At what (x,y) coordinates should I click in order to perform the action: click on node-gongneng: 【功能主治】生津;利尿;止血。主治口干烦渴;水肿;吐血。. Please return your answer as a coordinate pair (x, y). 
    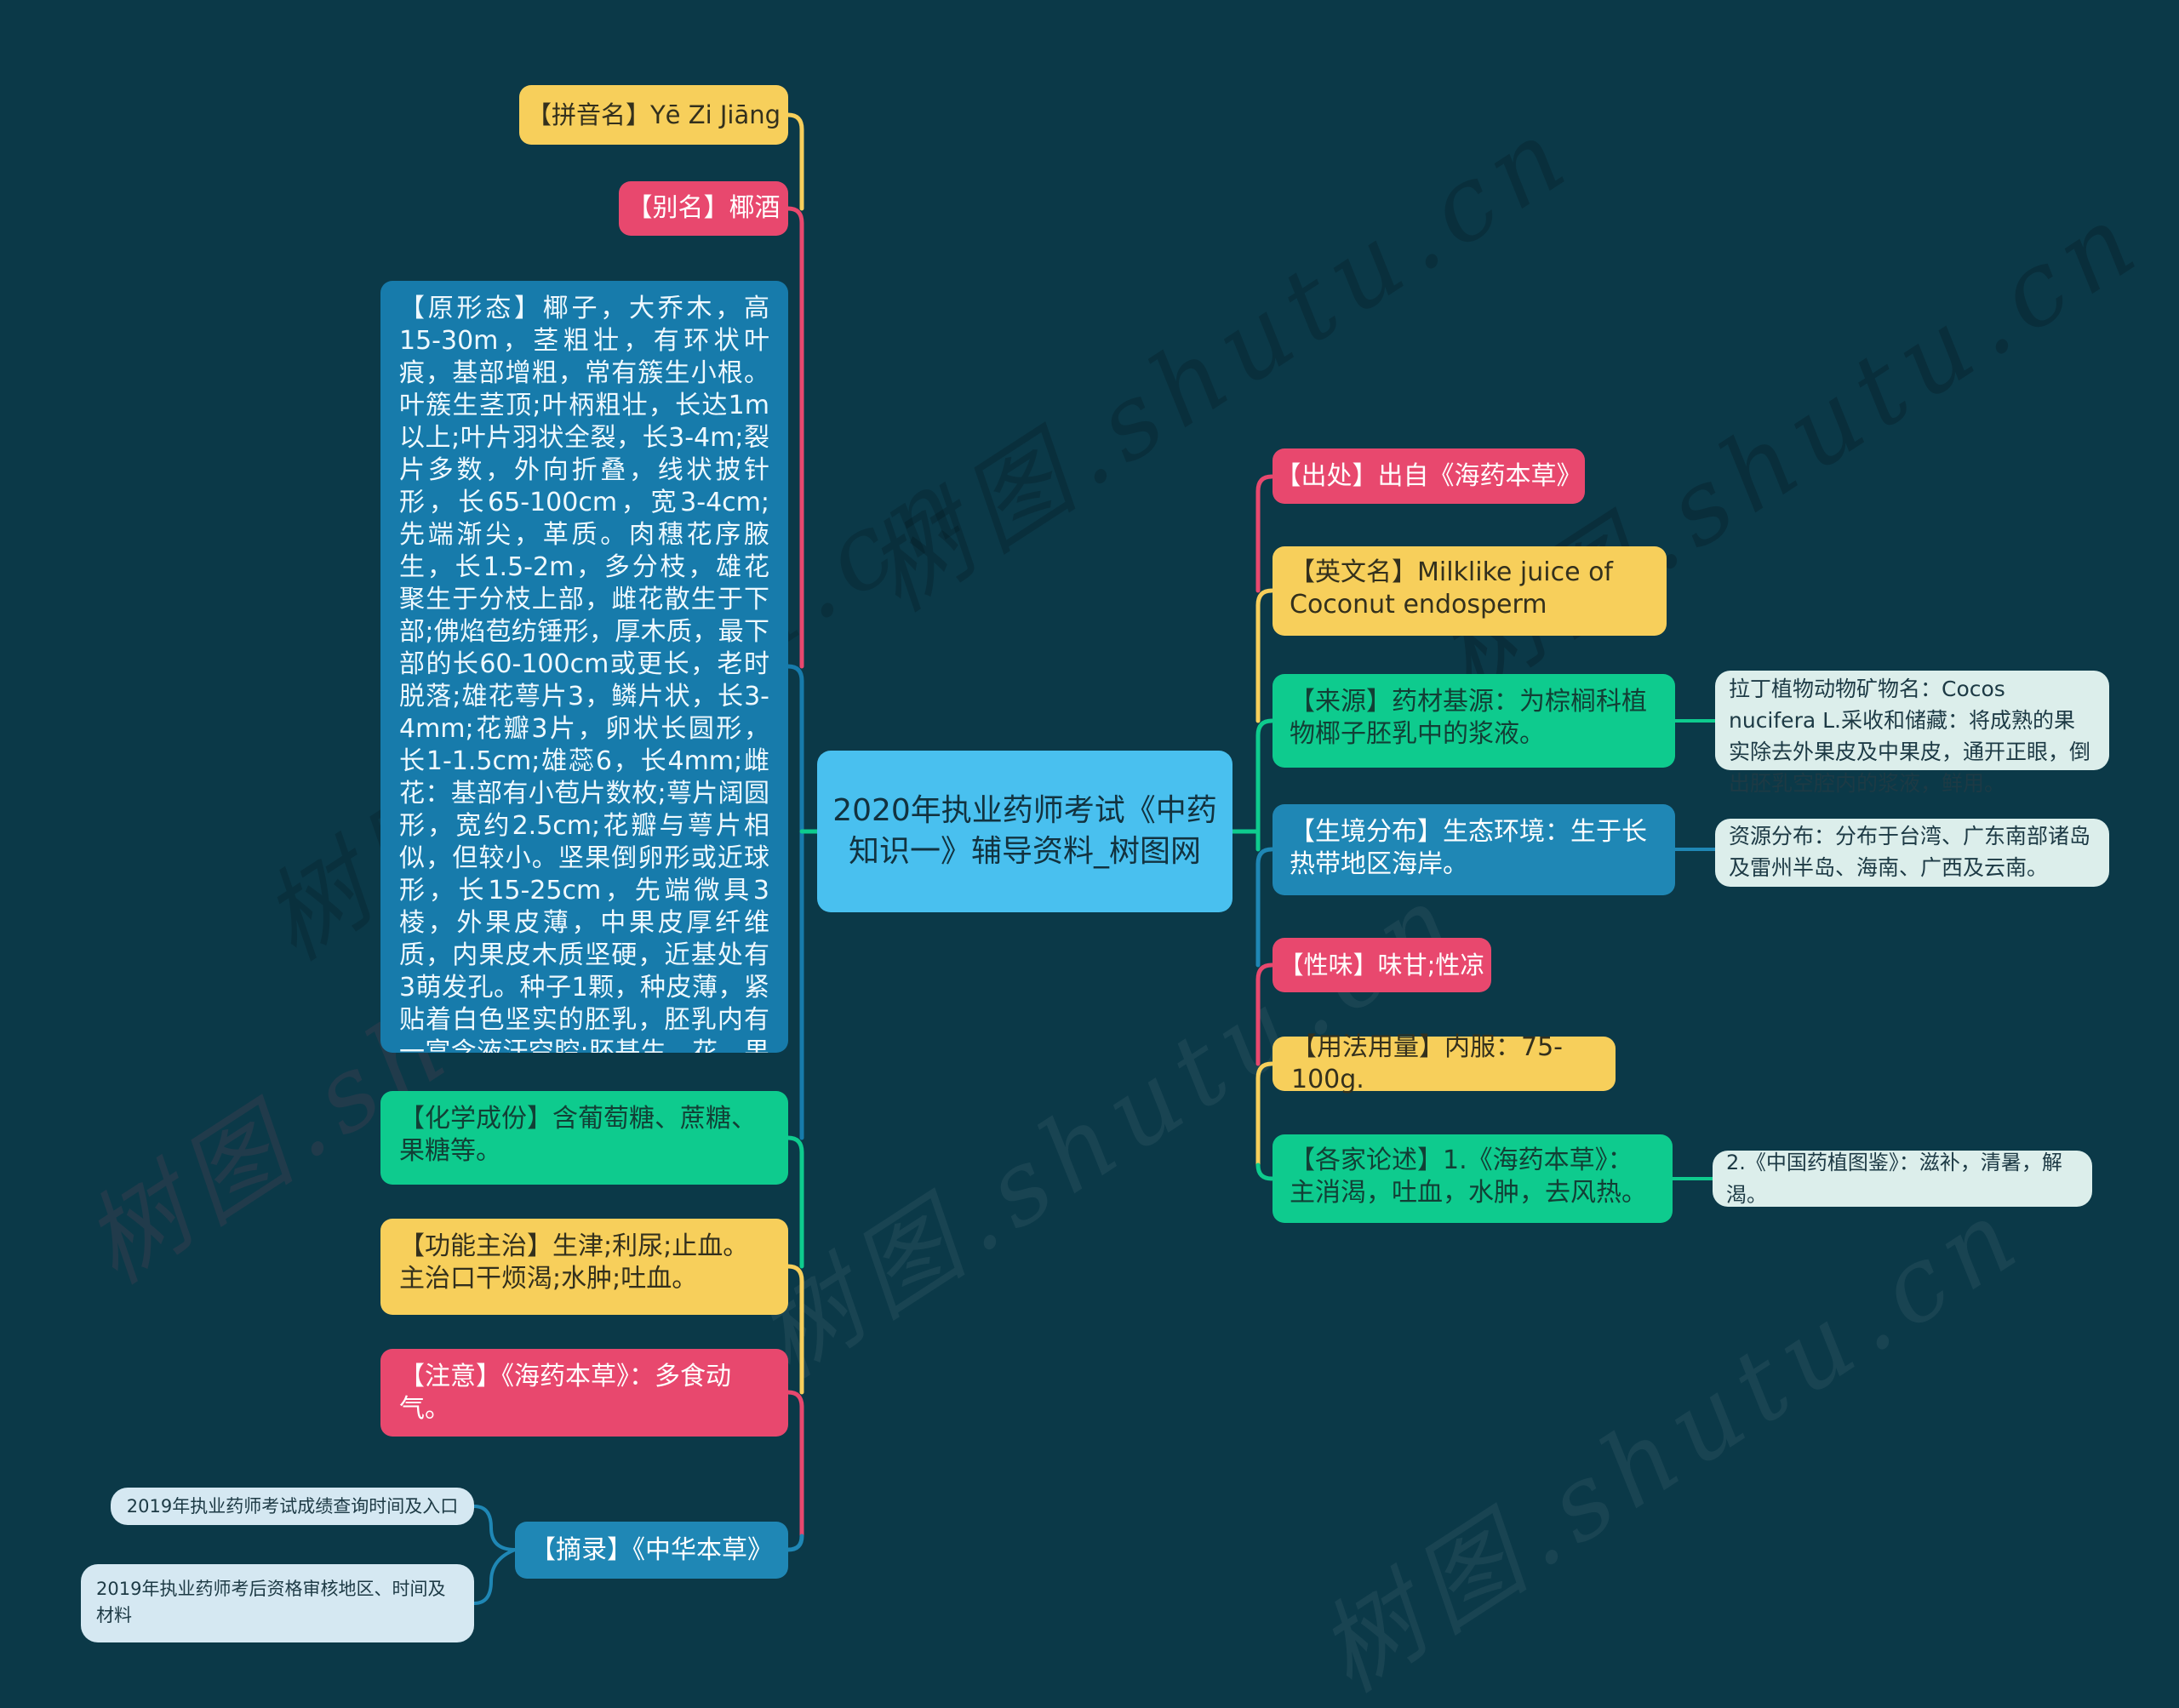
    Looking at the image, I should click on (584, 1267).